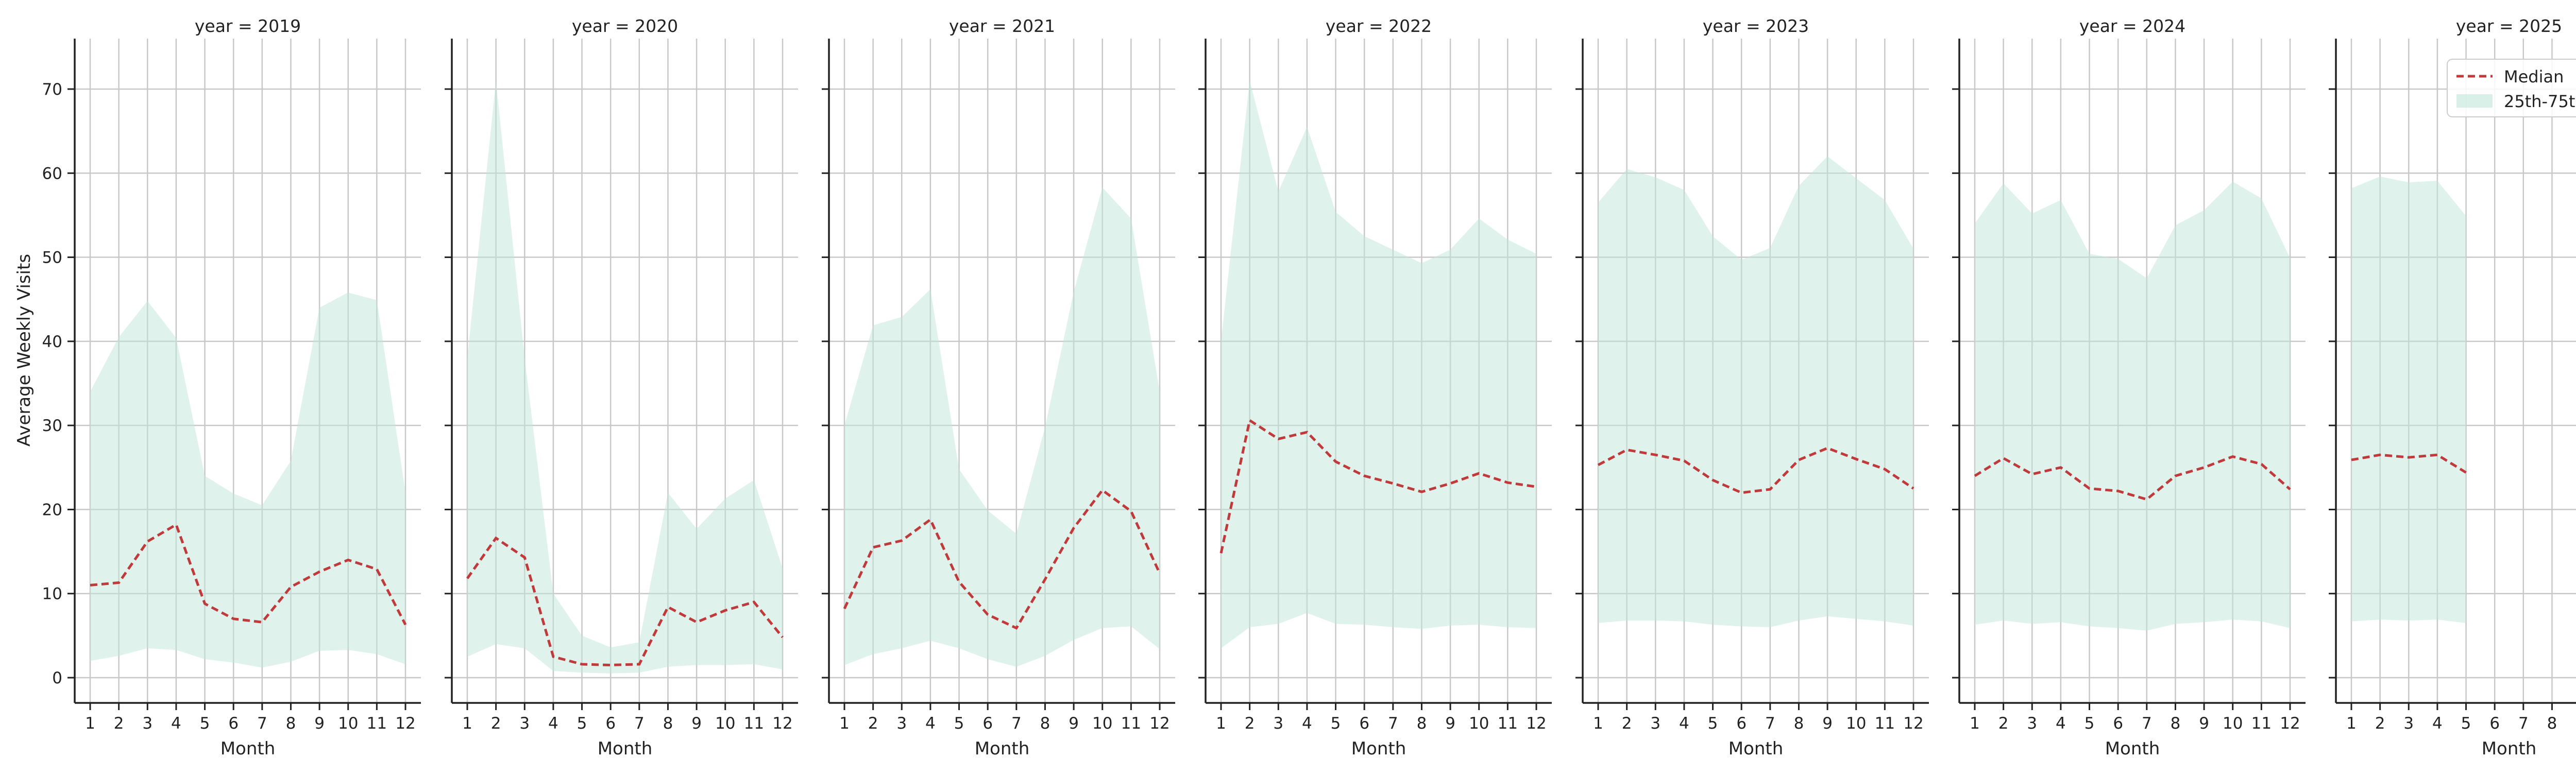 The height and width of the screenshot is (775, 2576). Describe the element at coordinates (52, 90) in the screenshot. I see `y-tick-label: 70` at that location.